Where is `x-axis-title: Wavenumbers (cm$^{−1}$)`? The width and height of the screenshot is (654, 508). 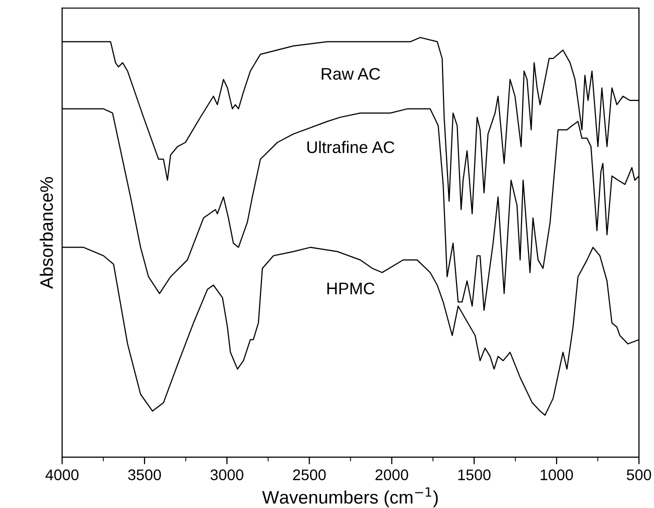
x-axis-title: Wavenumbers (cm$^{−1}$) is located at coordinates (350, 497).